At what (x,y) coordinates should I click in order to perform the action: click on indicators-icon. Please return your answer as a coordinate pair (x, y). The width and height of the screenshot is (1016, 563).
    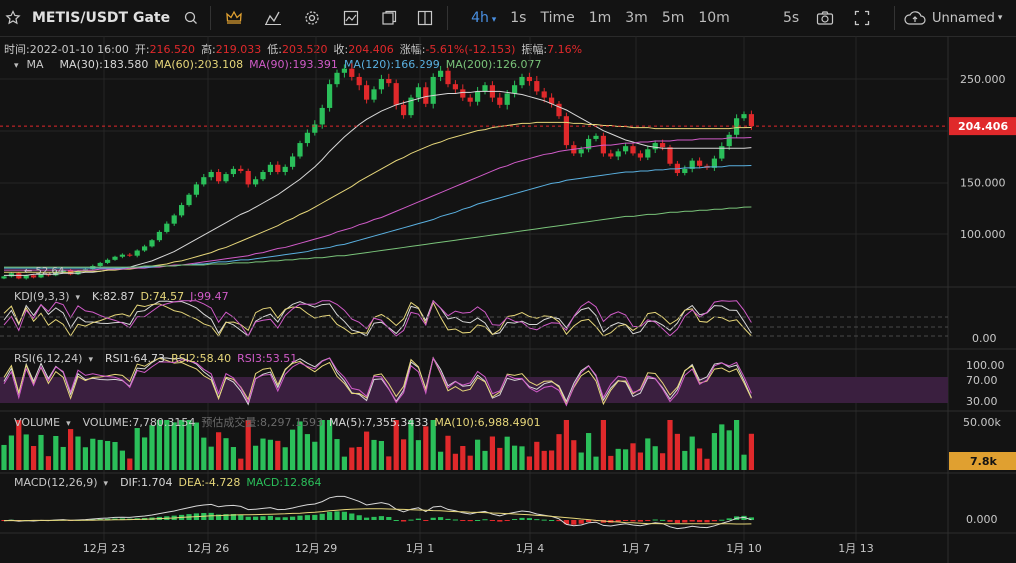
    Looking at the image, I should click on (273, 18).